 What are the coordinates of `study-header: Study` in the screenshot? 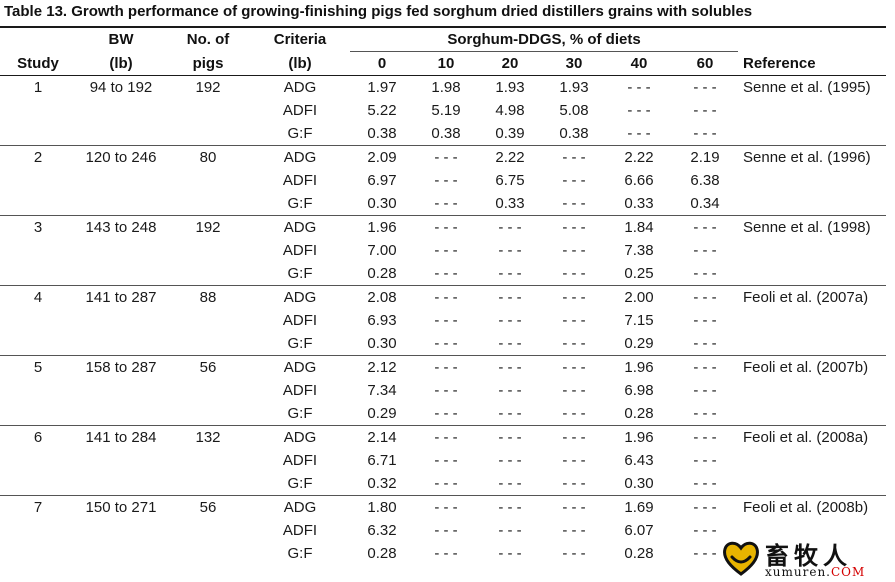 It's located at (38, 63).